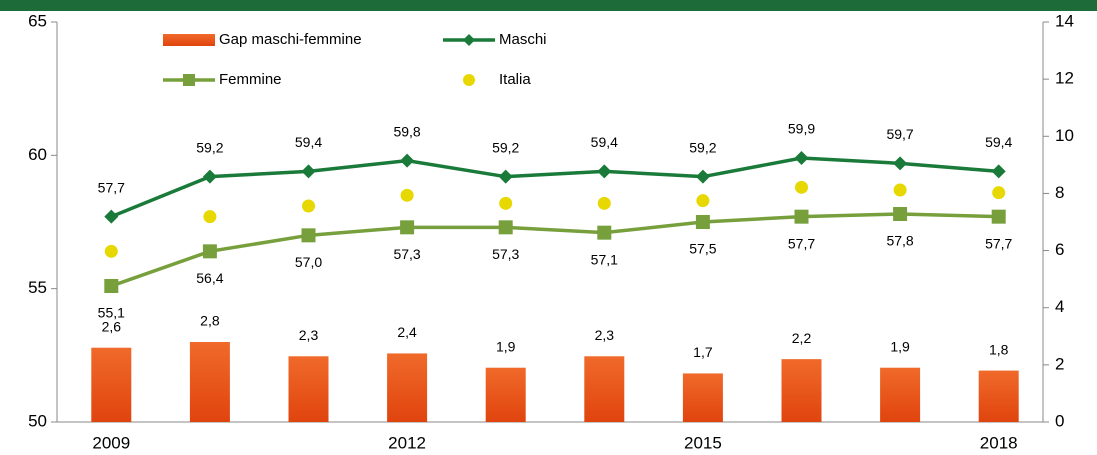 The height and width of the screenshot is (455, 1097). I want to click on value-label: 2,6, so click(112, 326).